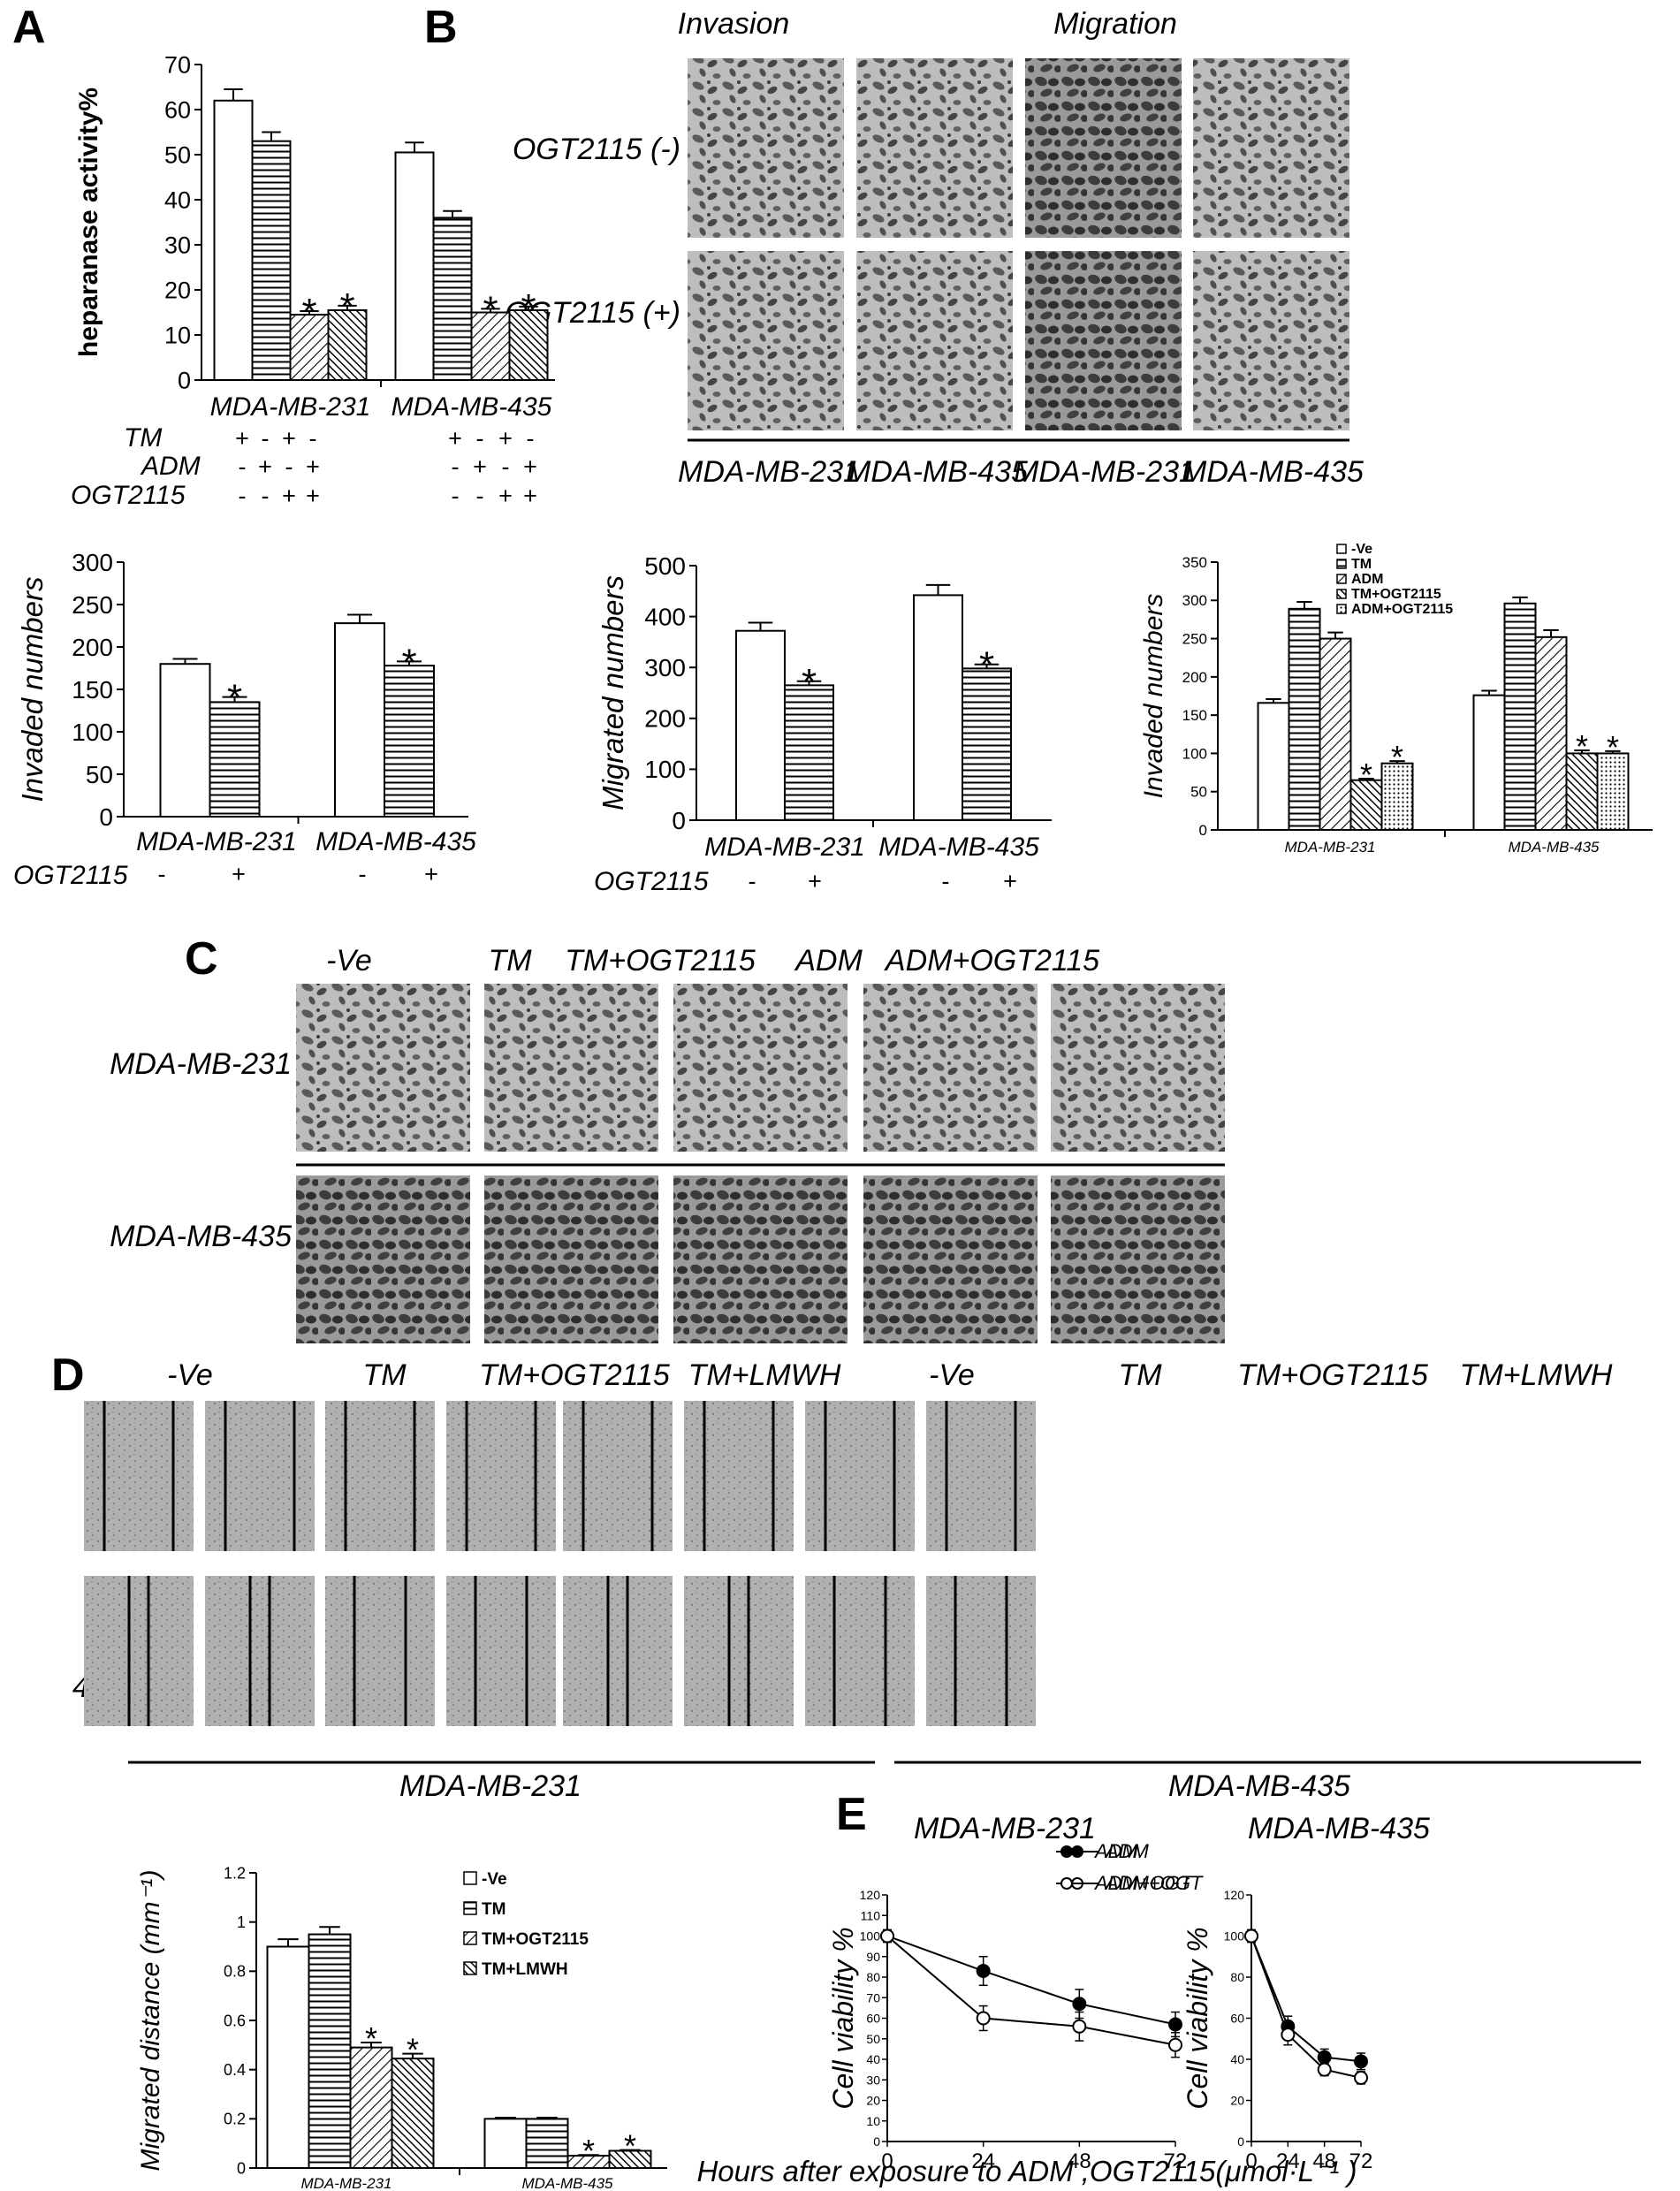 The width and height of the screenshot is (1680, 2191). I want to click on legend-label: TM+OGT2115, so click(535, 1940).